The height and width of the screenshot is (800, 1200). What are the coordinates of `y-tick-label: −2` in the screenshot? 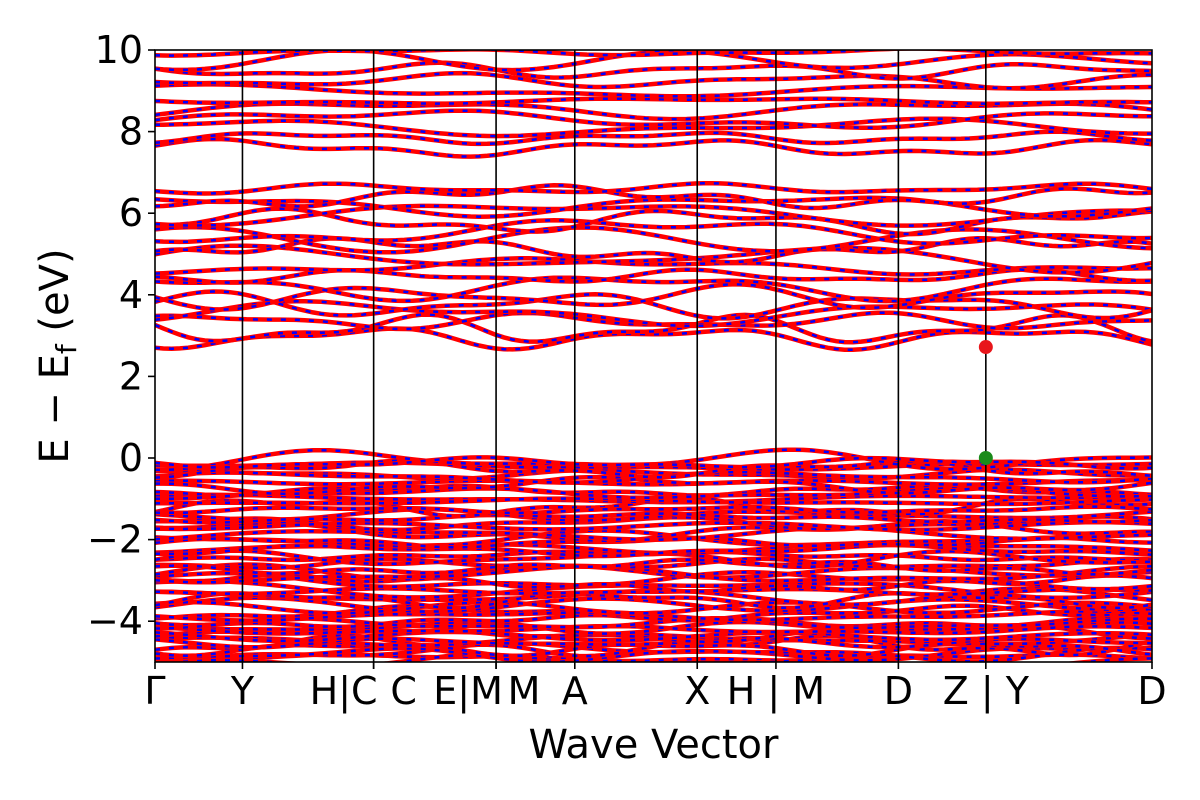 It's located at (115, 540).